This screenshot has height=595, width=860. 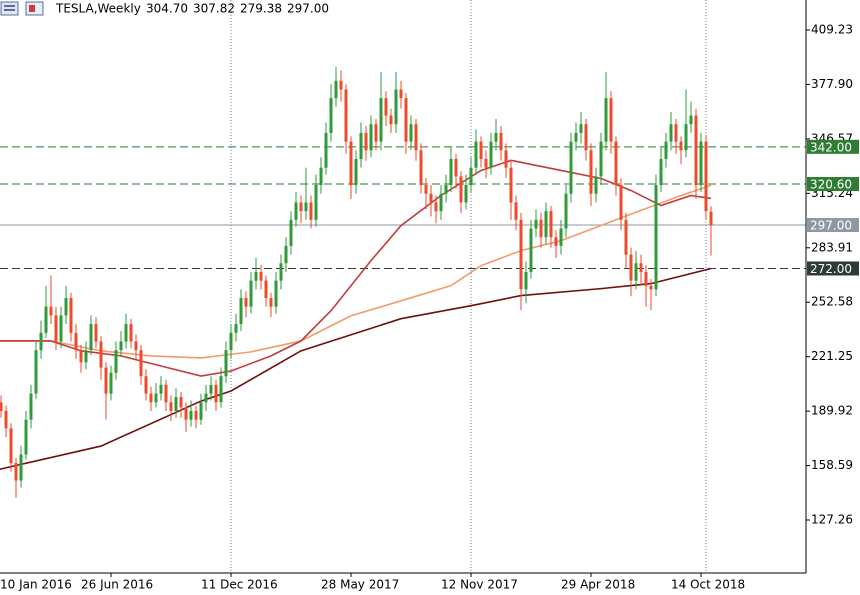 I want to click on y-tick-label: 252.58, so click(x=832, y=302).